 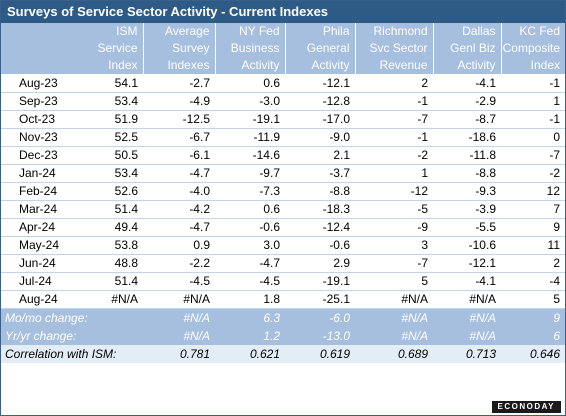 I want to click on data-cell: -3.9, so click(x=467, y=209).